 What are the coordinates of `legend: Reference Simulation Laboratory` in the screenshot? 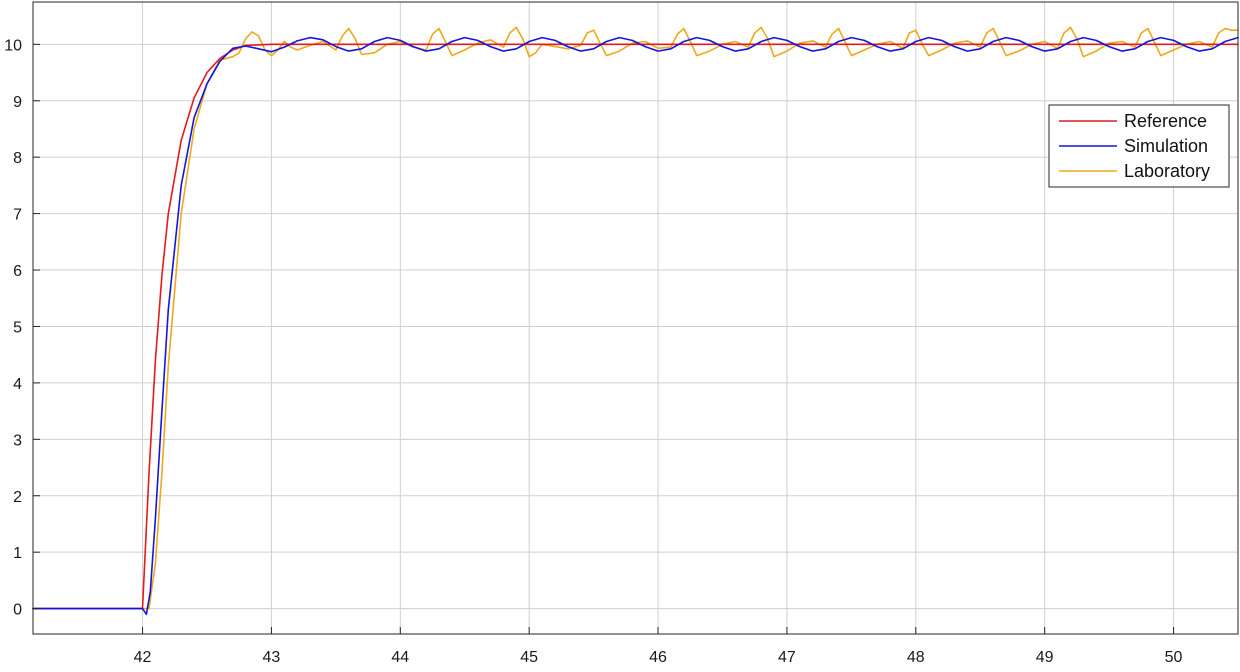 It's located at (1139, 146).